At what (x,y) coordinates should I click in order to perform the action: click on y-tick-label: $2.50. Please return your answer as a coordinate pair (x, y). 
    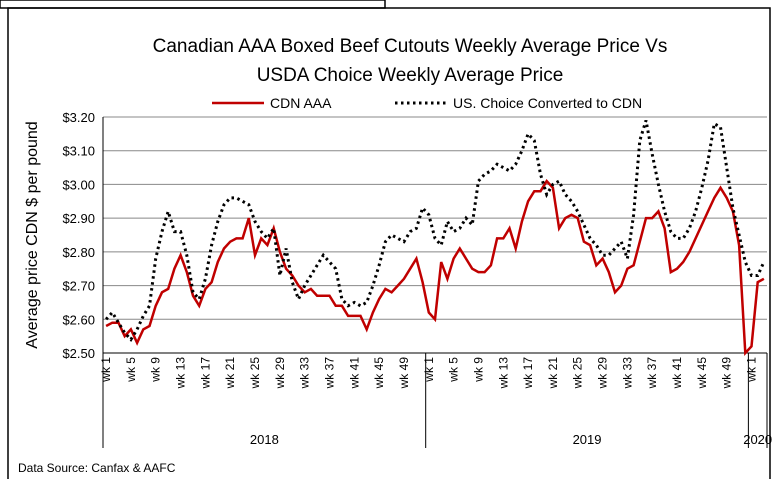
    Looking at the image, I should click on (78, 353).